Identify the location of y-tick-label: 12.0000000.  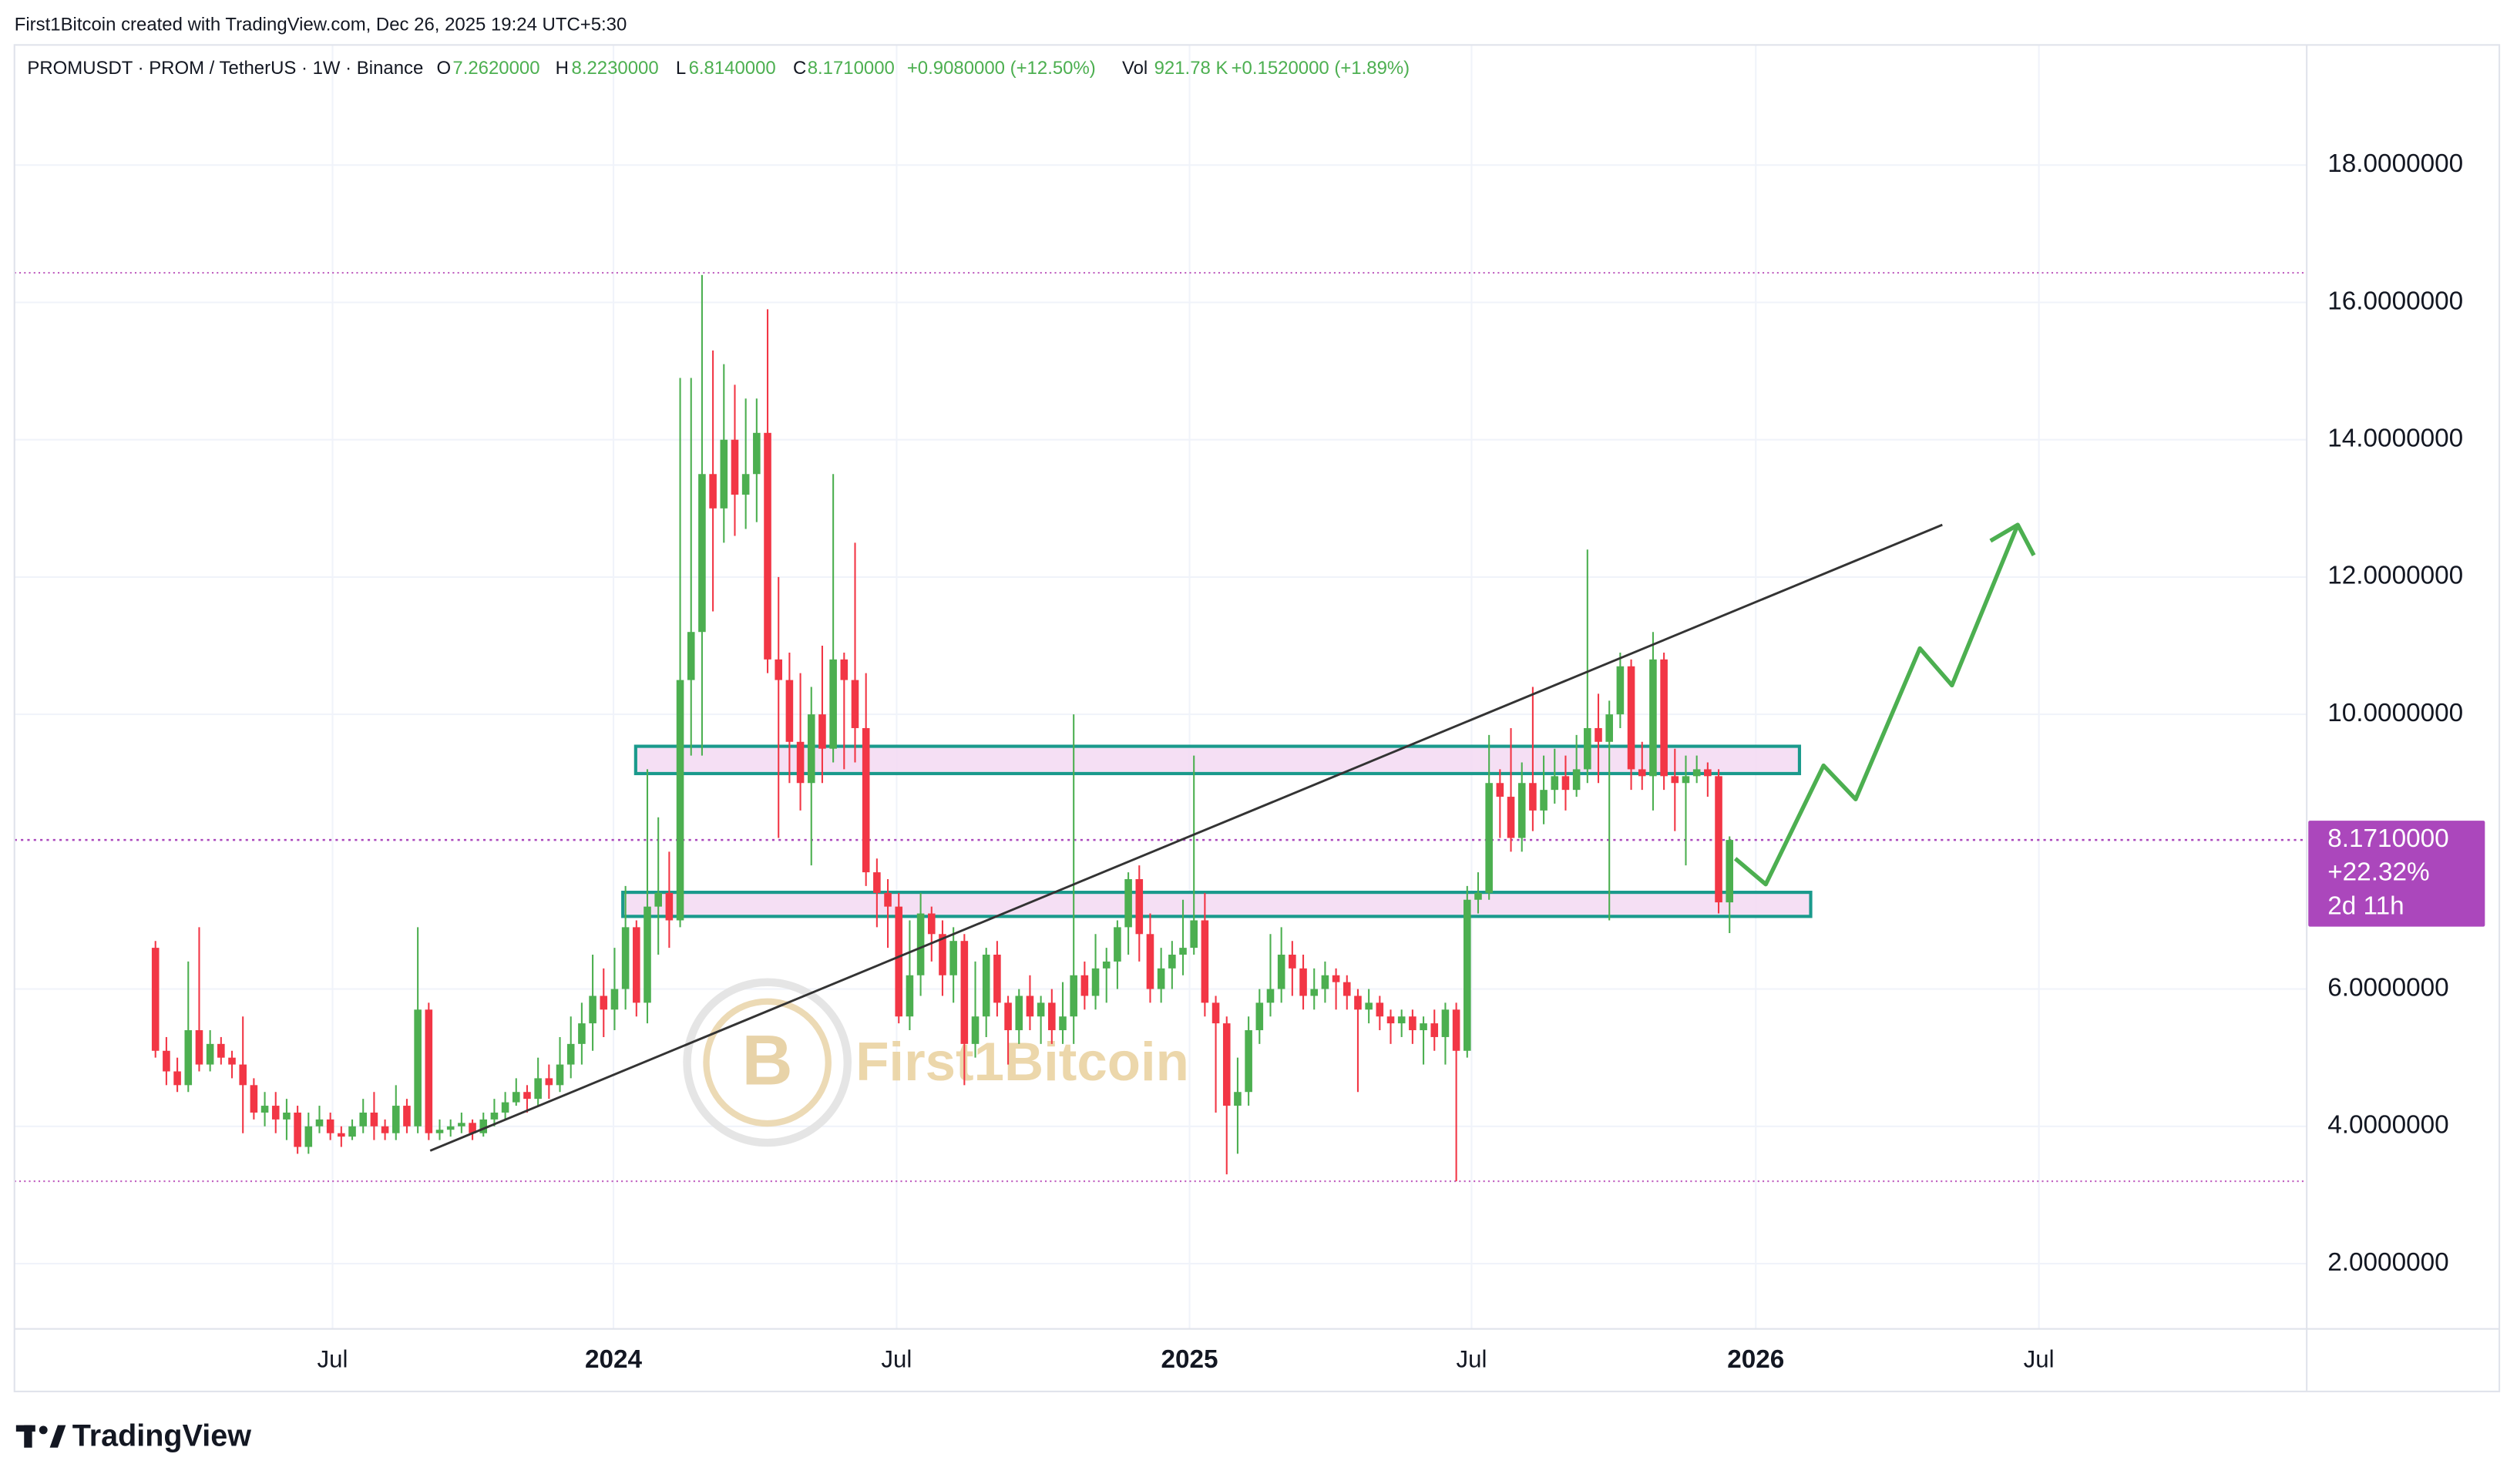
(2395, 576).